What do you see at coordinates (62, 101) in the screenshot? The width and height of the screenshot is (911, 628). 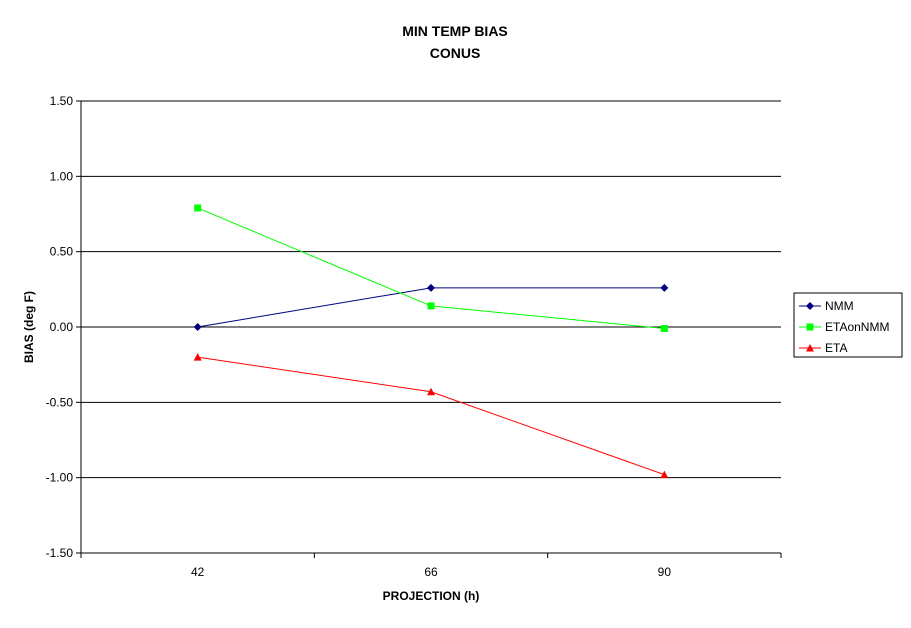 I see `y-tick-label: 1.50` at bounding box center [62, 101].